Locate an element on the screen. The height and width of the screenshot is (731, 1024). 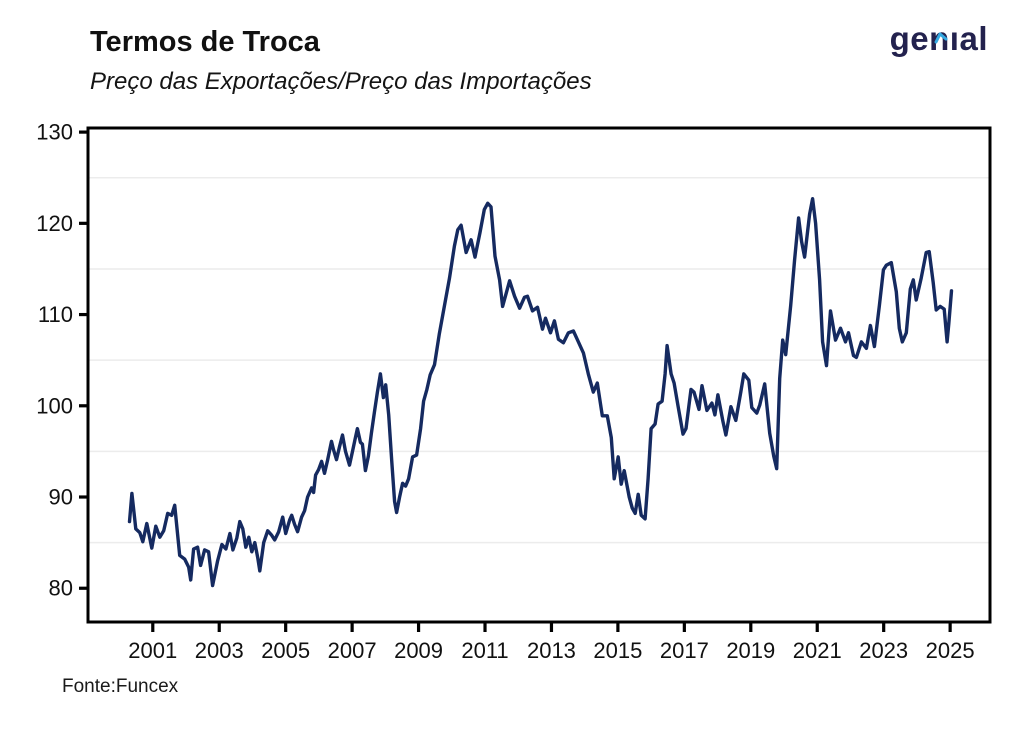
y-tick-label: 110 is located at coordinates (55, 314).